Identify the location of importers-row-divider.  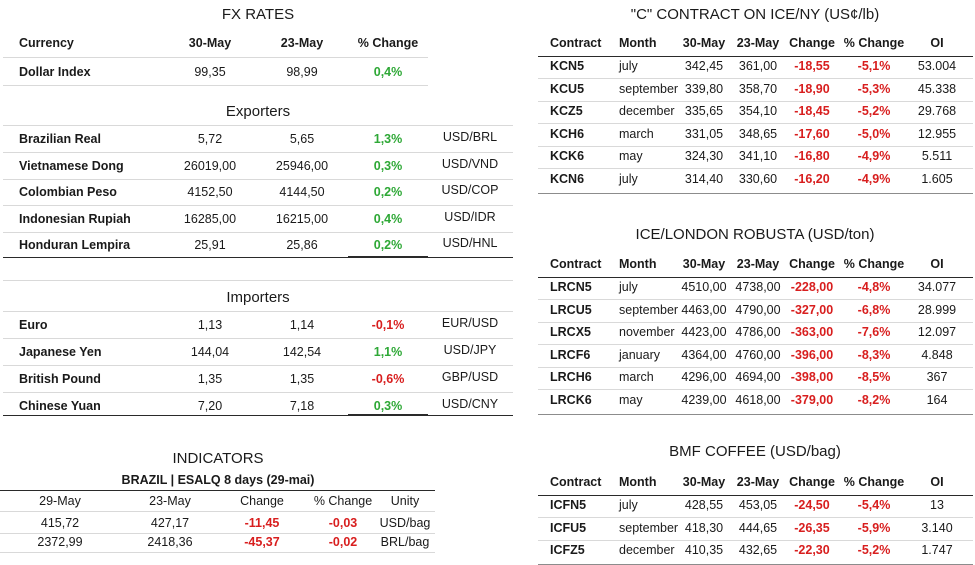
(258, 338).